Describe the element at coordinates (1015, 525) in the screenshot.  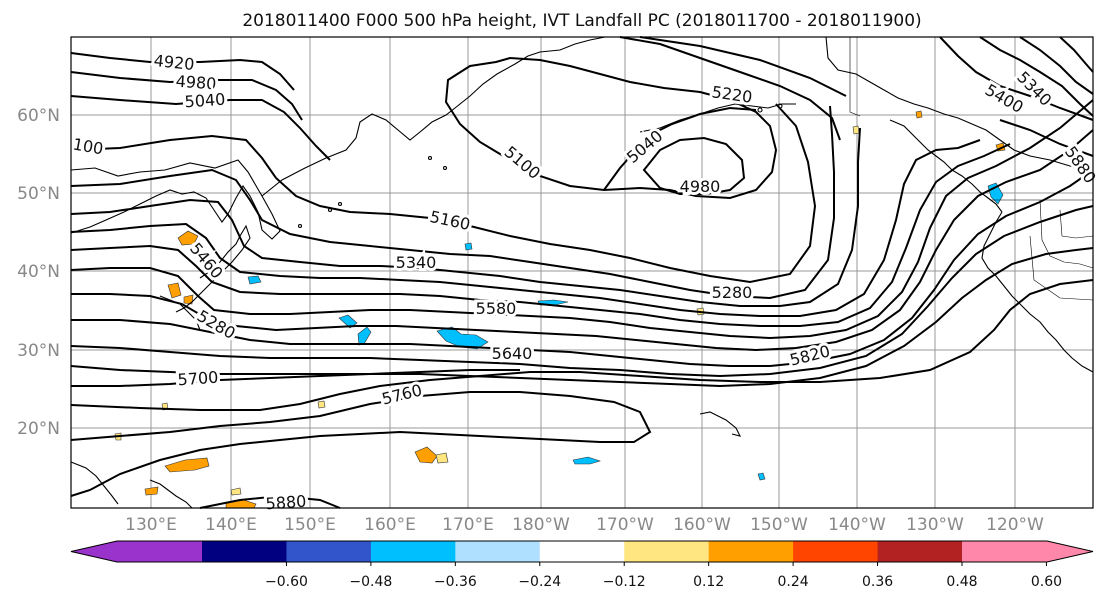
I see `lon-tick-label: 120°W` at that location.